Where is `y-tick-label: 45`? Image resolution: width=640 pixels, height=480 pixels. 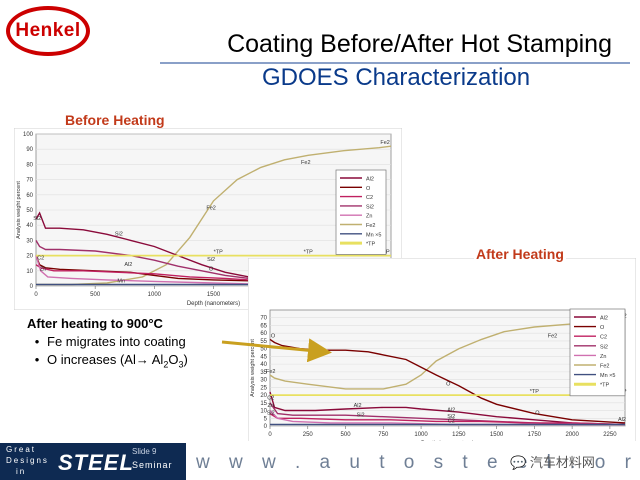 y-tick-label: 45 is located at coordinates (263, 357).